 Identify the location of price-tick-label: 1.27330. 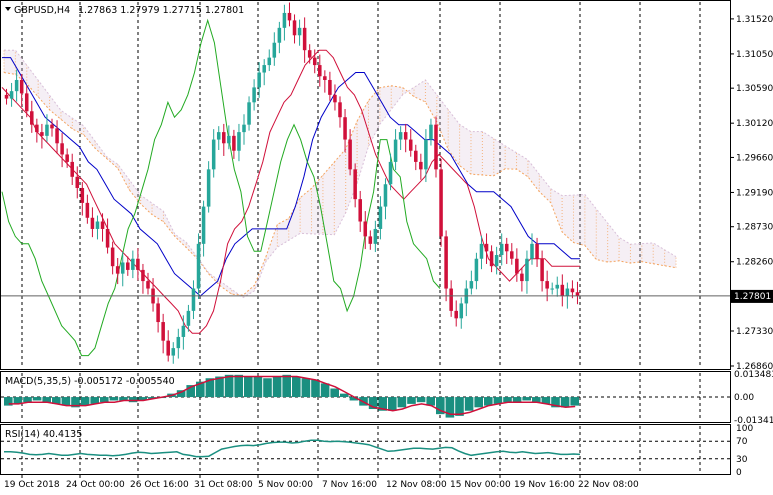
(754, 332).